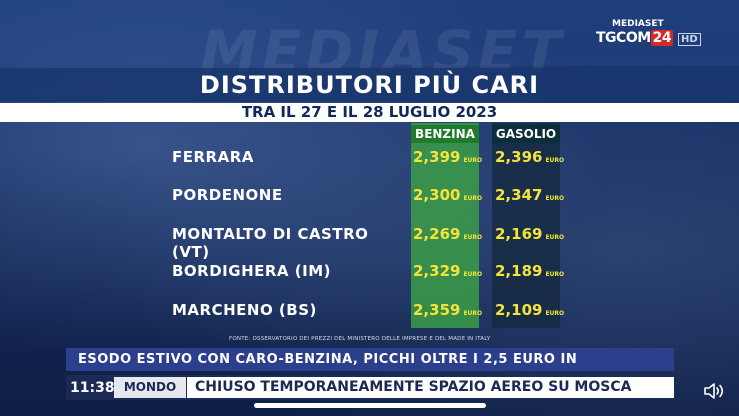 This screenshot has width=739, height=416. What do you see at coordinates (92, 388) in the screenshot?
I see `clock: 11:38` at bounding box center [92, 388].